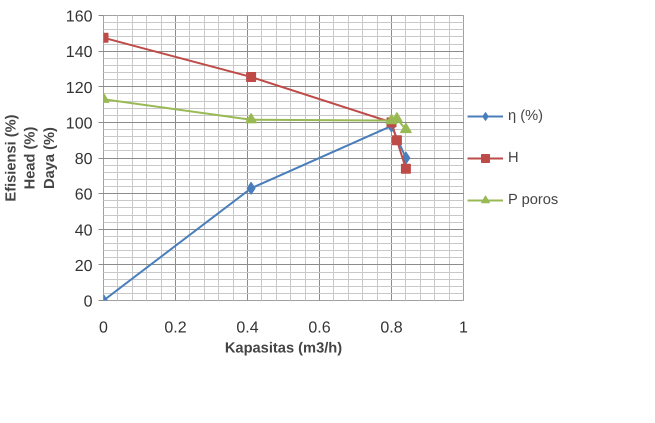 The width and height of the screenshot is (655, 423). I want to click on y-tick-label: 160, so click(79, 17).